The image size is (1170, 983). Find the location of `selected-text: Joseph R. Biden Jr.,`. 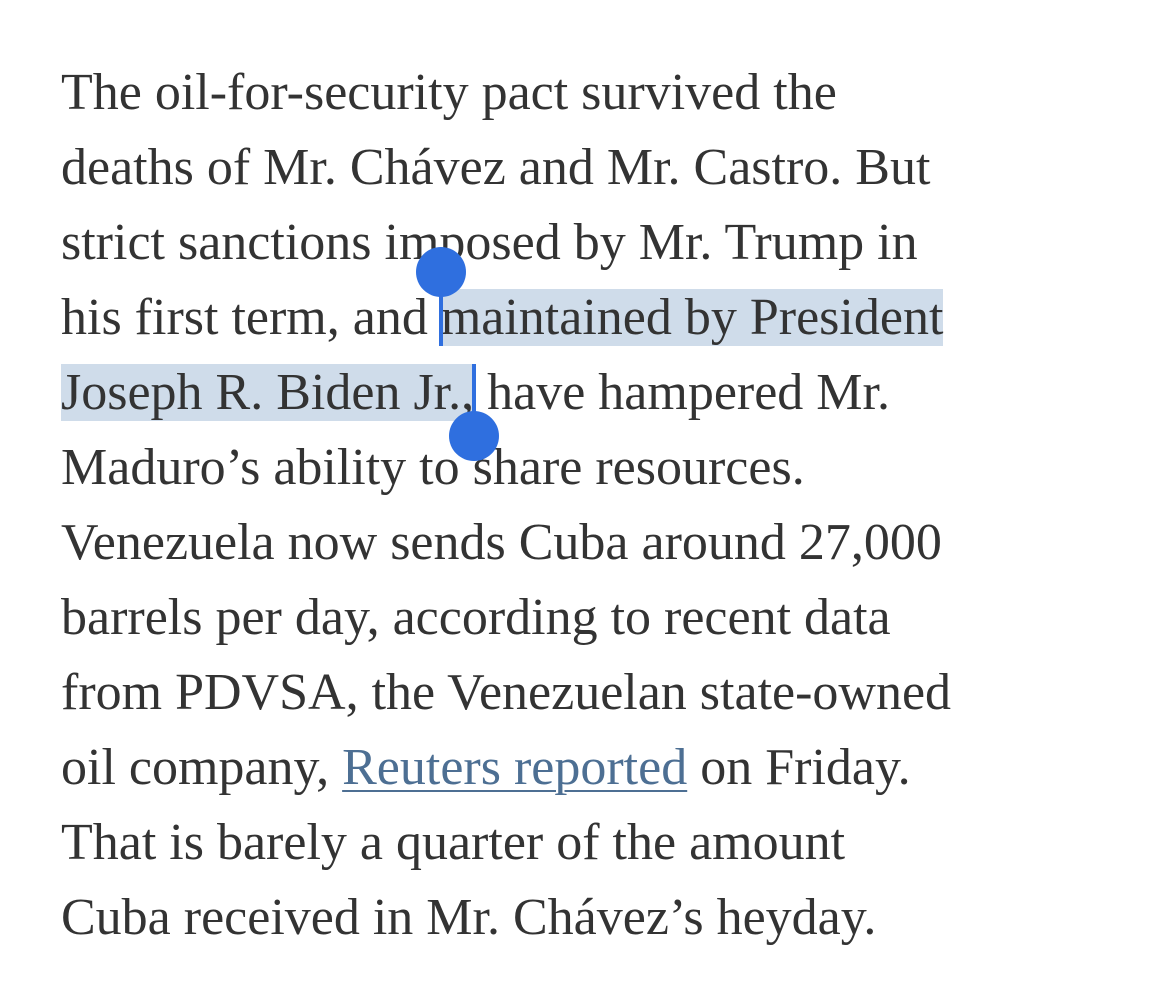

selected-text: Joseph R. Biden Jr., is located at coordinates (268, 392).